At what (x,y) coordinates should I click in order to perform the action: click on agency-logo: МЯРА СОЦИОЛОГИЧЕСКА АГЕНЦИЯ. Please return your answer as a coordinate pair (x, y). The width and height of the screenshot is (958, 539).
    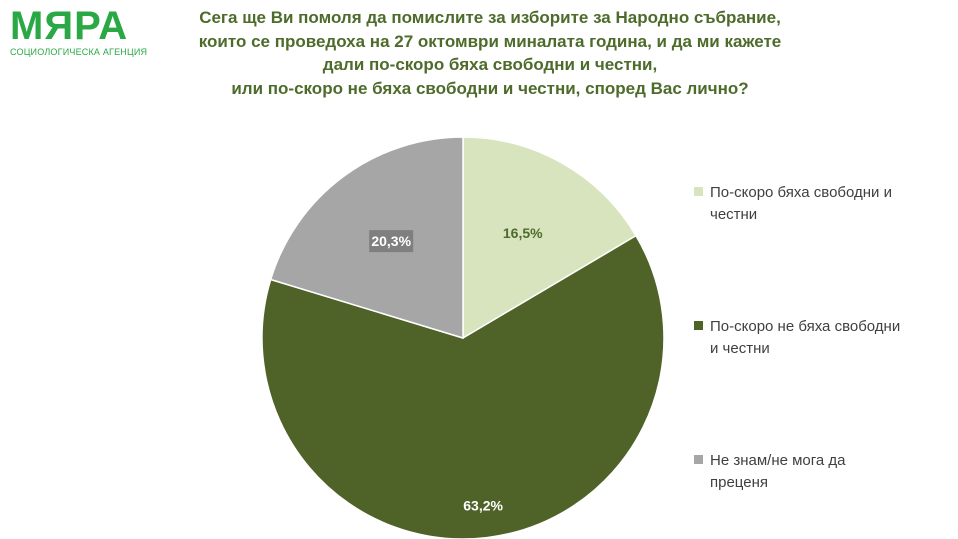
    Looking at the image, I should click on (80, 31).